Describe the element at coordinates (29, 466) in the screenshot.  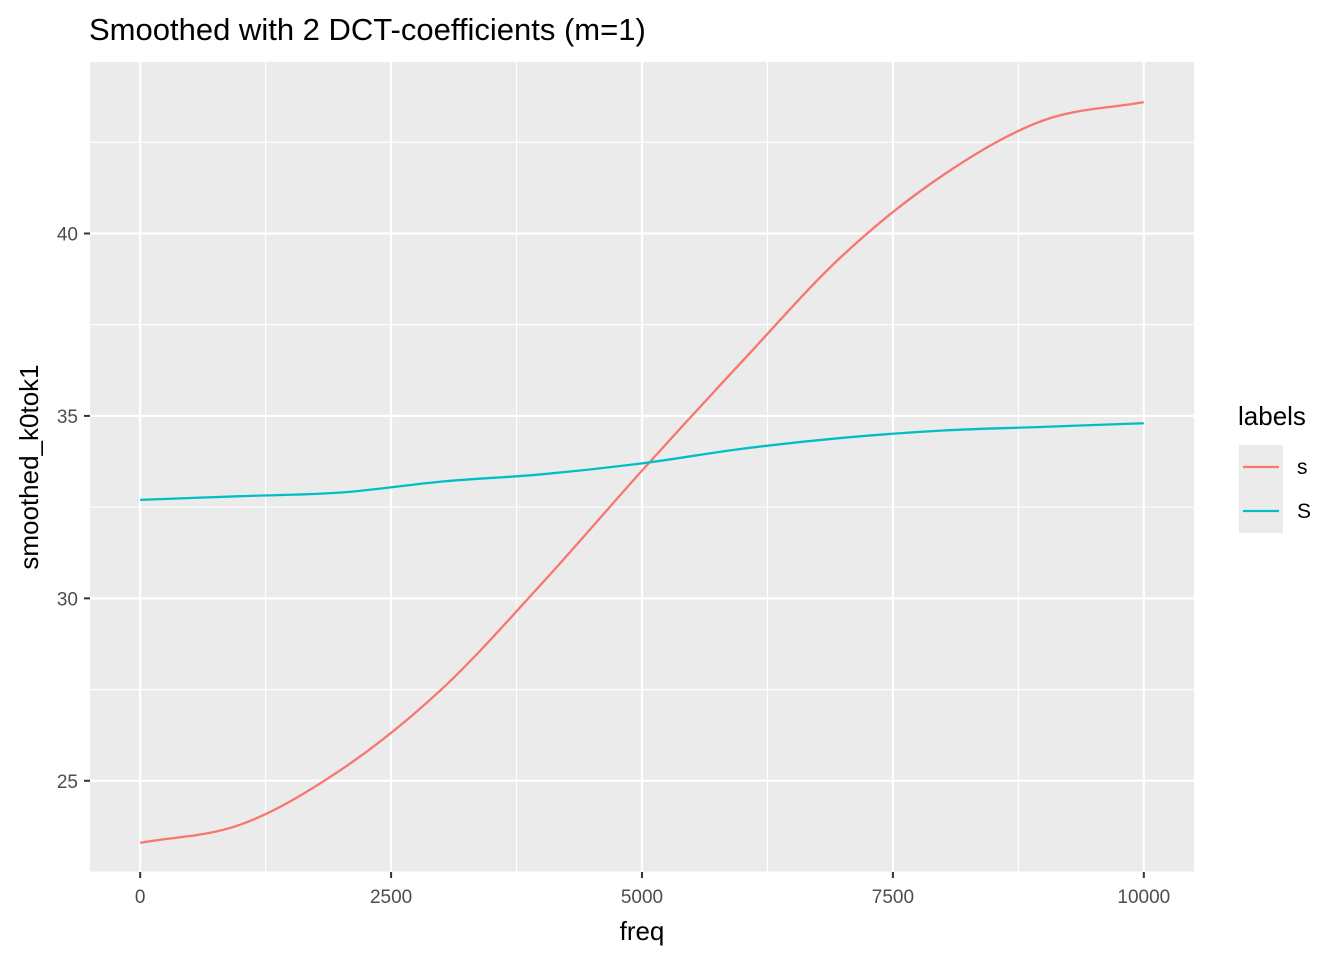
I see `y-axis-title: smoothed_k0tok1` at that location.